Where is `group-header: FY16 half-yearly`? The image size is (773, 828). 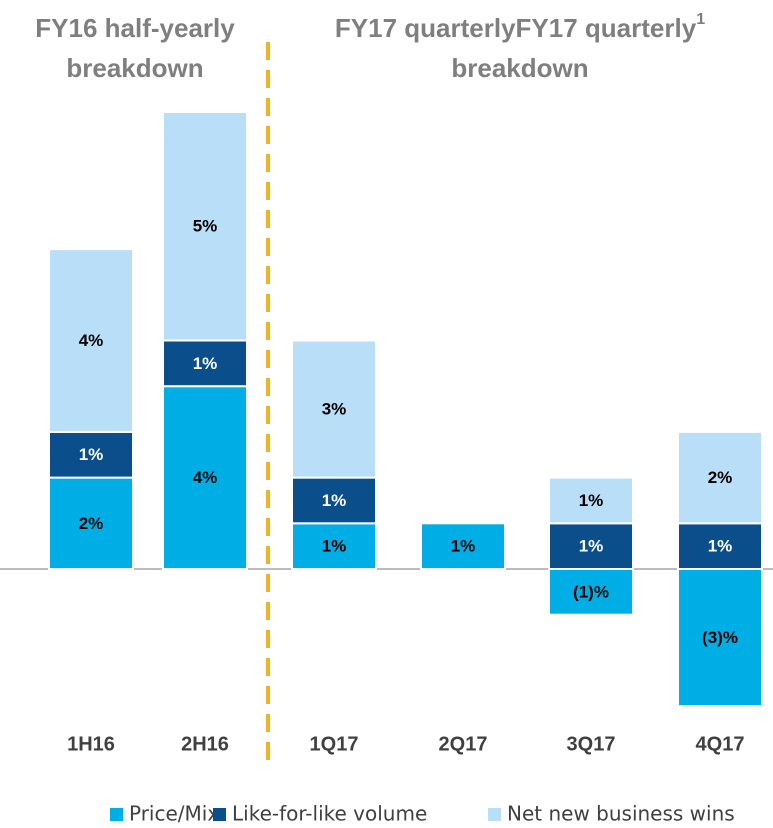 group-header: FY16 half-yearly is located at coordinates (135, 28).